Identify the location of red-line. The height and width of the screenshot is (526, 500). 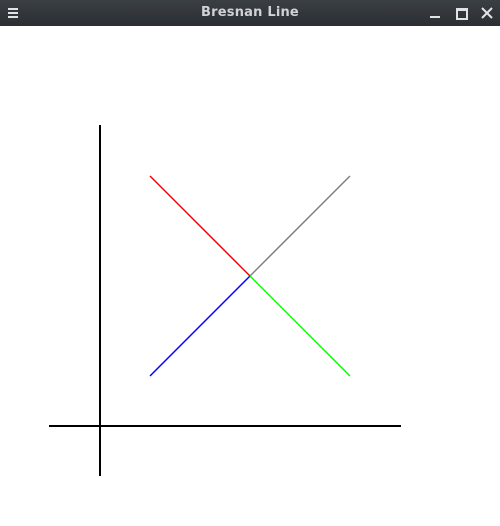
(200, 226).